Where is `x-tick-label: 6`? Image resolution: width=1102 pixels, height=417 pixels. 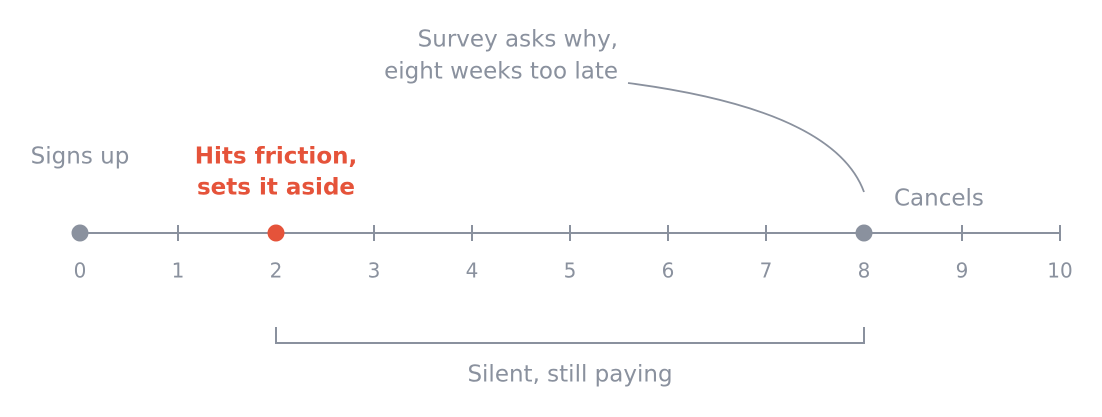
x-tick-label: 6 is located at coordinates (668, 271).